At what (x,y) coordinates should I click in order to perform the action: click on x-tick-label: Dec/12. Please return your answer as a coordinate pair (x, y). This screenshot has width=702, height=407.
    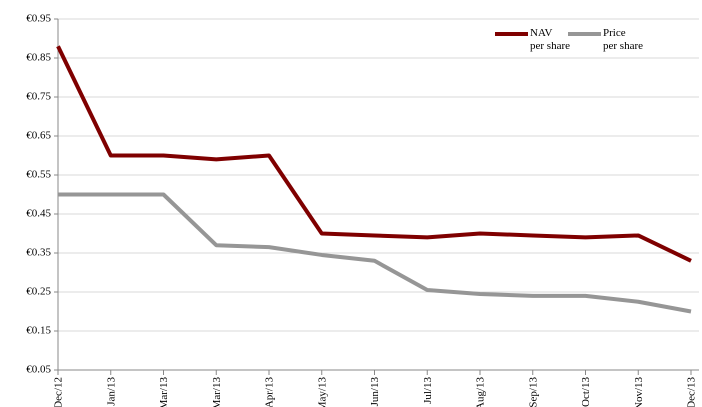
    Looking at the image, I should click on (59, 392).